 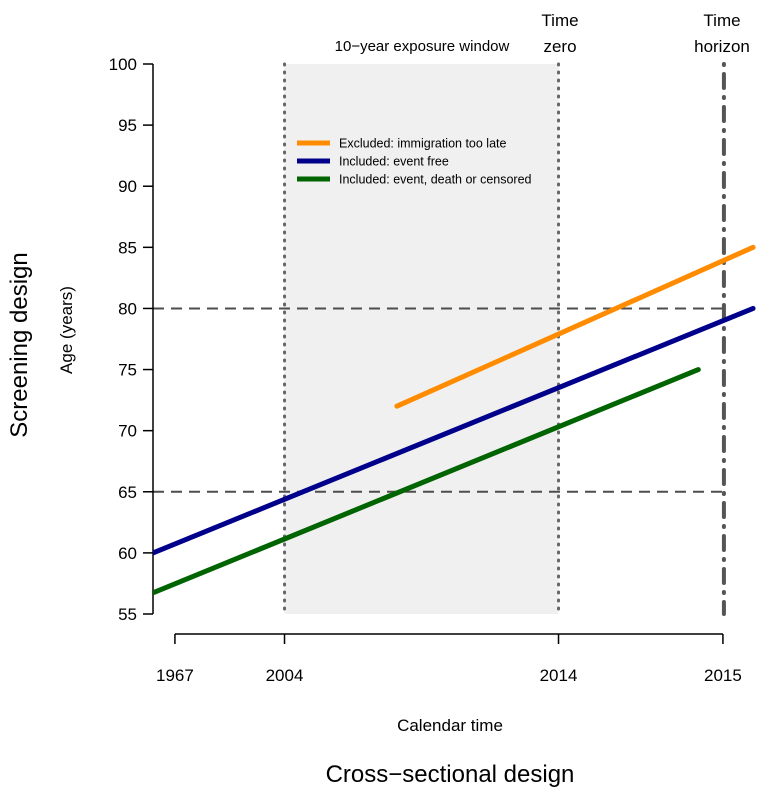 I want to click on y-tick-label: 60, so click(x=127, y=553).